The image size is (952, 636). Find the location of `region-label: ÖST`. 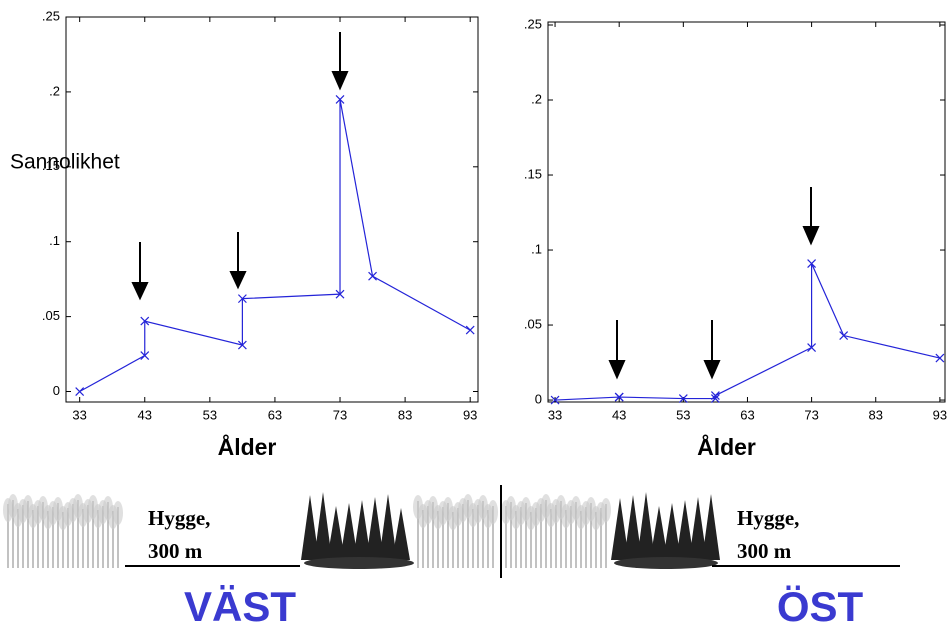

region-label: ÖST is located at coordinates (820, 606).